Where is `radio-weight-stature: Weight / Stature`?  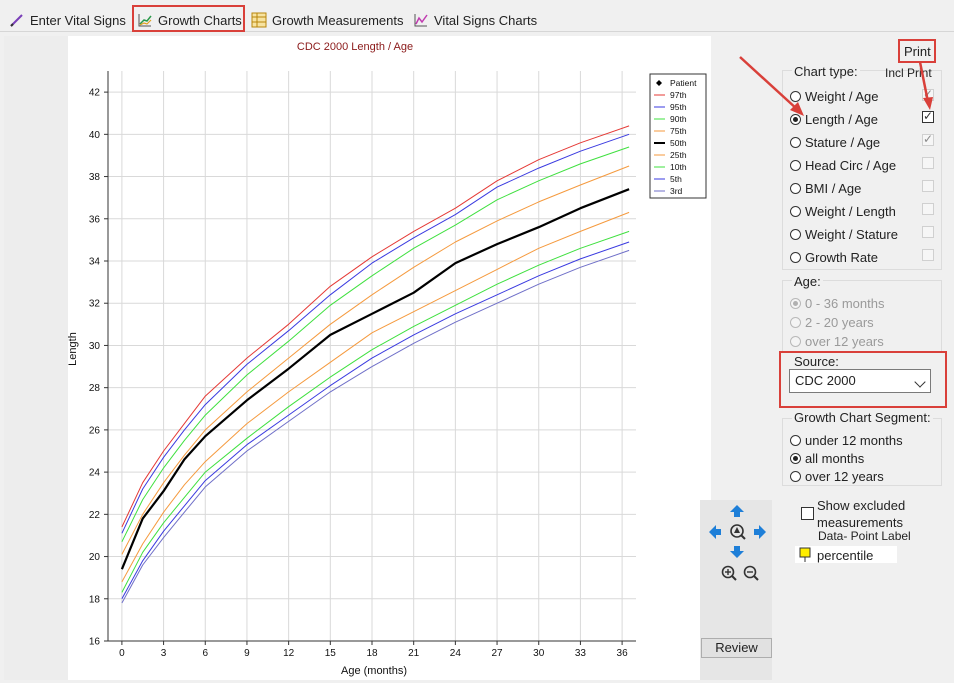
radio-weight-stature: Weight / Stature is located at coordinates (844, 234).